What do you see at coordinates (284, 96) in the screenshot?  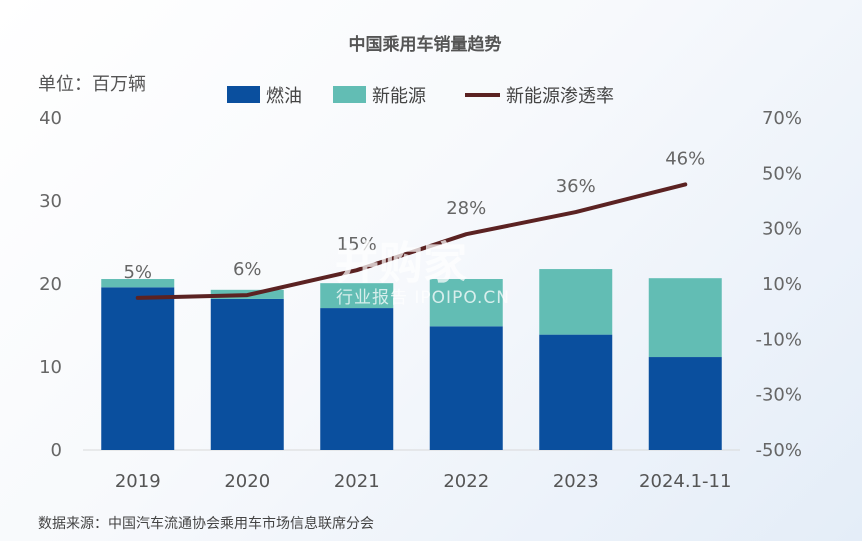 I see `legend-label-fuel: 燃油` at bounding box center [284, 96].